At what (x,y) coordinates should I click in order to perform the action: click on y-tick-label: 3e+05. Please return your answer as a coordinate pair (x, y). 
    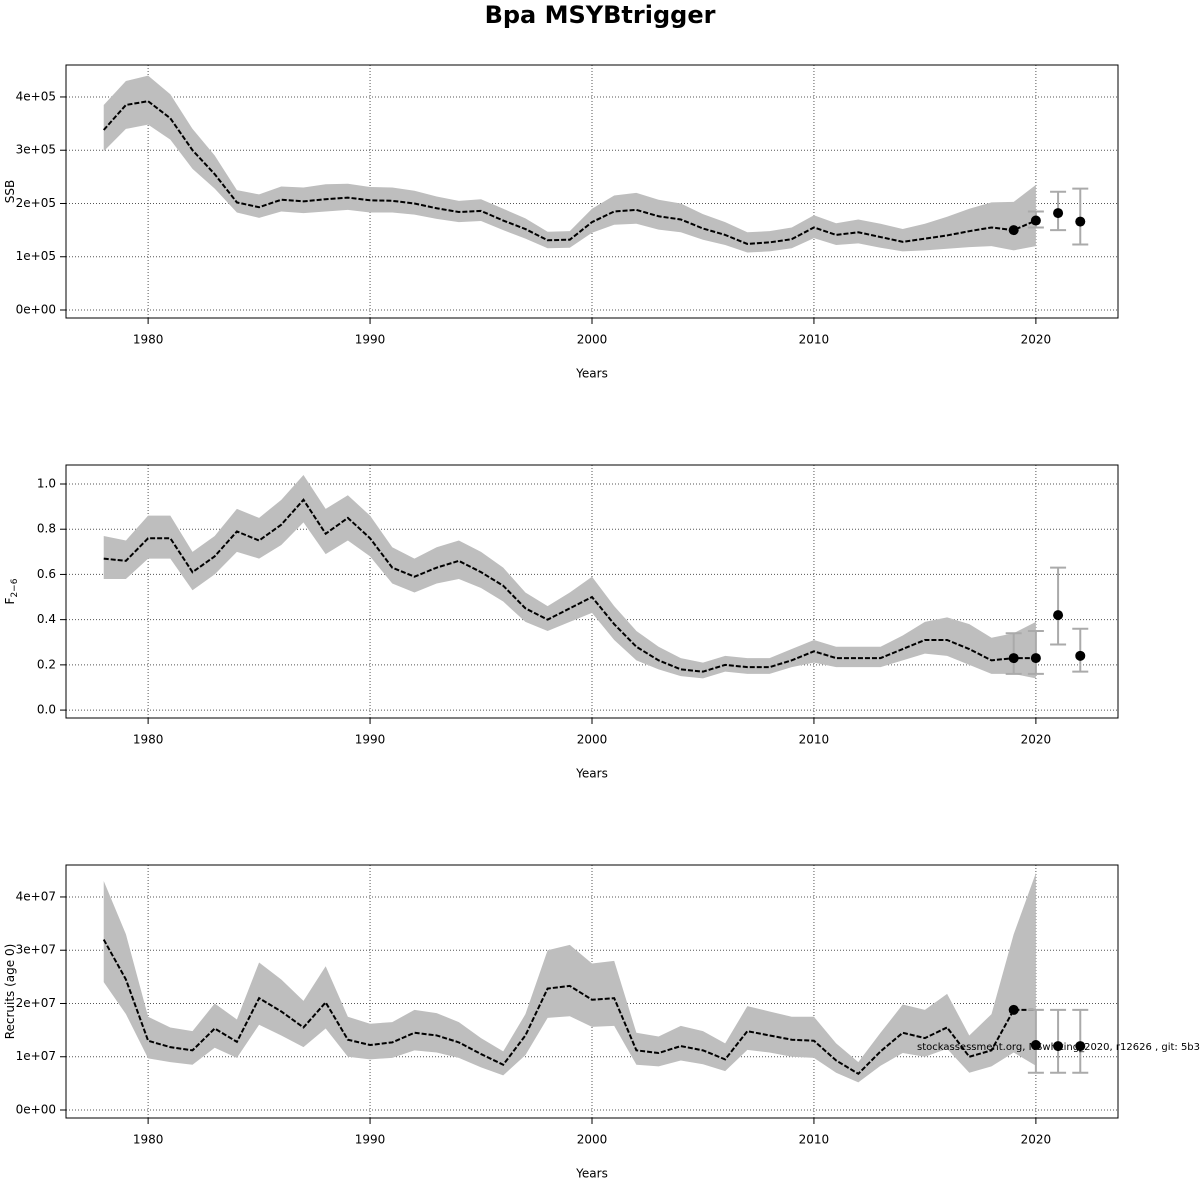
    Looking at the image, I should click on (36, 150).